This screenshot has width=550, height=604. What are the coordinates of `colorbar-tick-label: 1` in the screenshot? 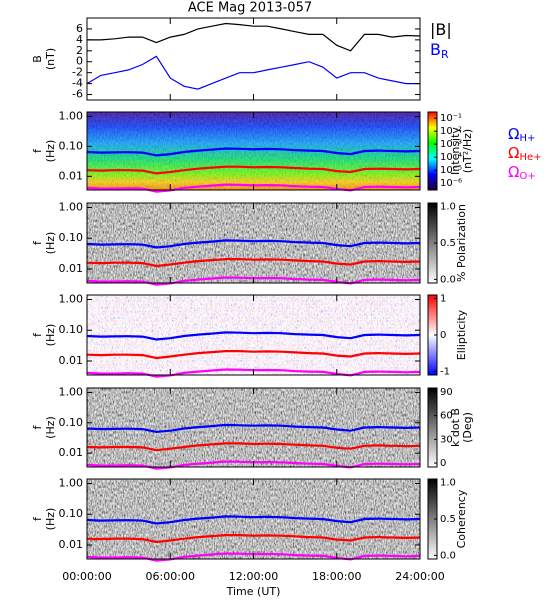 It's located at (443, 299).